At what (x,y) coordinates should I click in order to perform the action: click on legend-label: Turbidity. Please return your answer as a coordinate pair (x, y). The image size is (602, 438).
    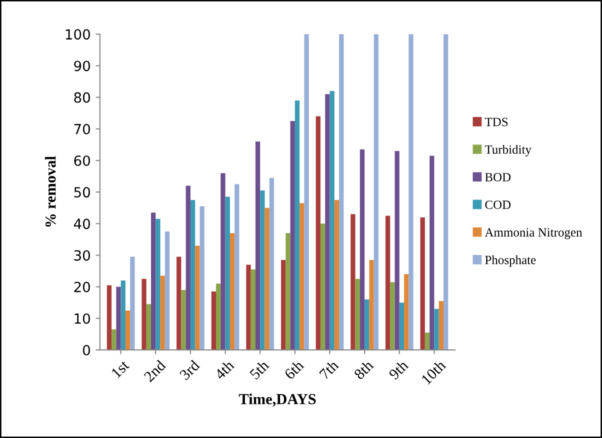
    Looking at the image, I should click on (508, 150).